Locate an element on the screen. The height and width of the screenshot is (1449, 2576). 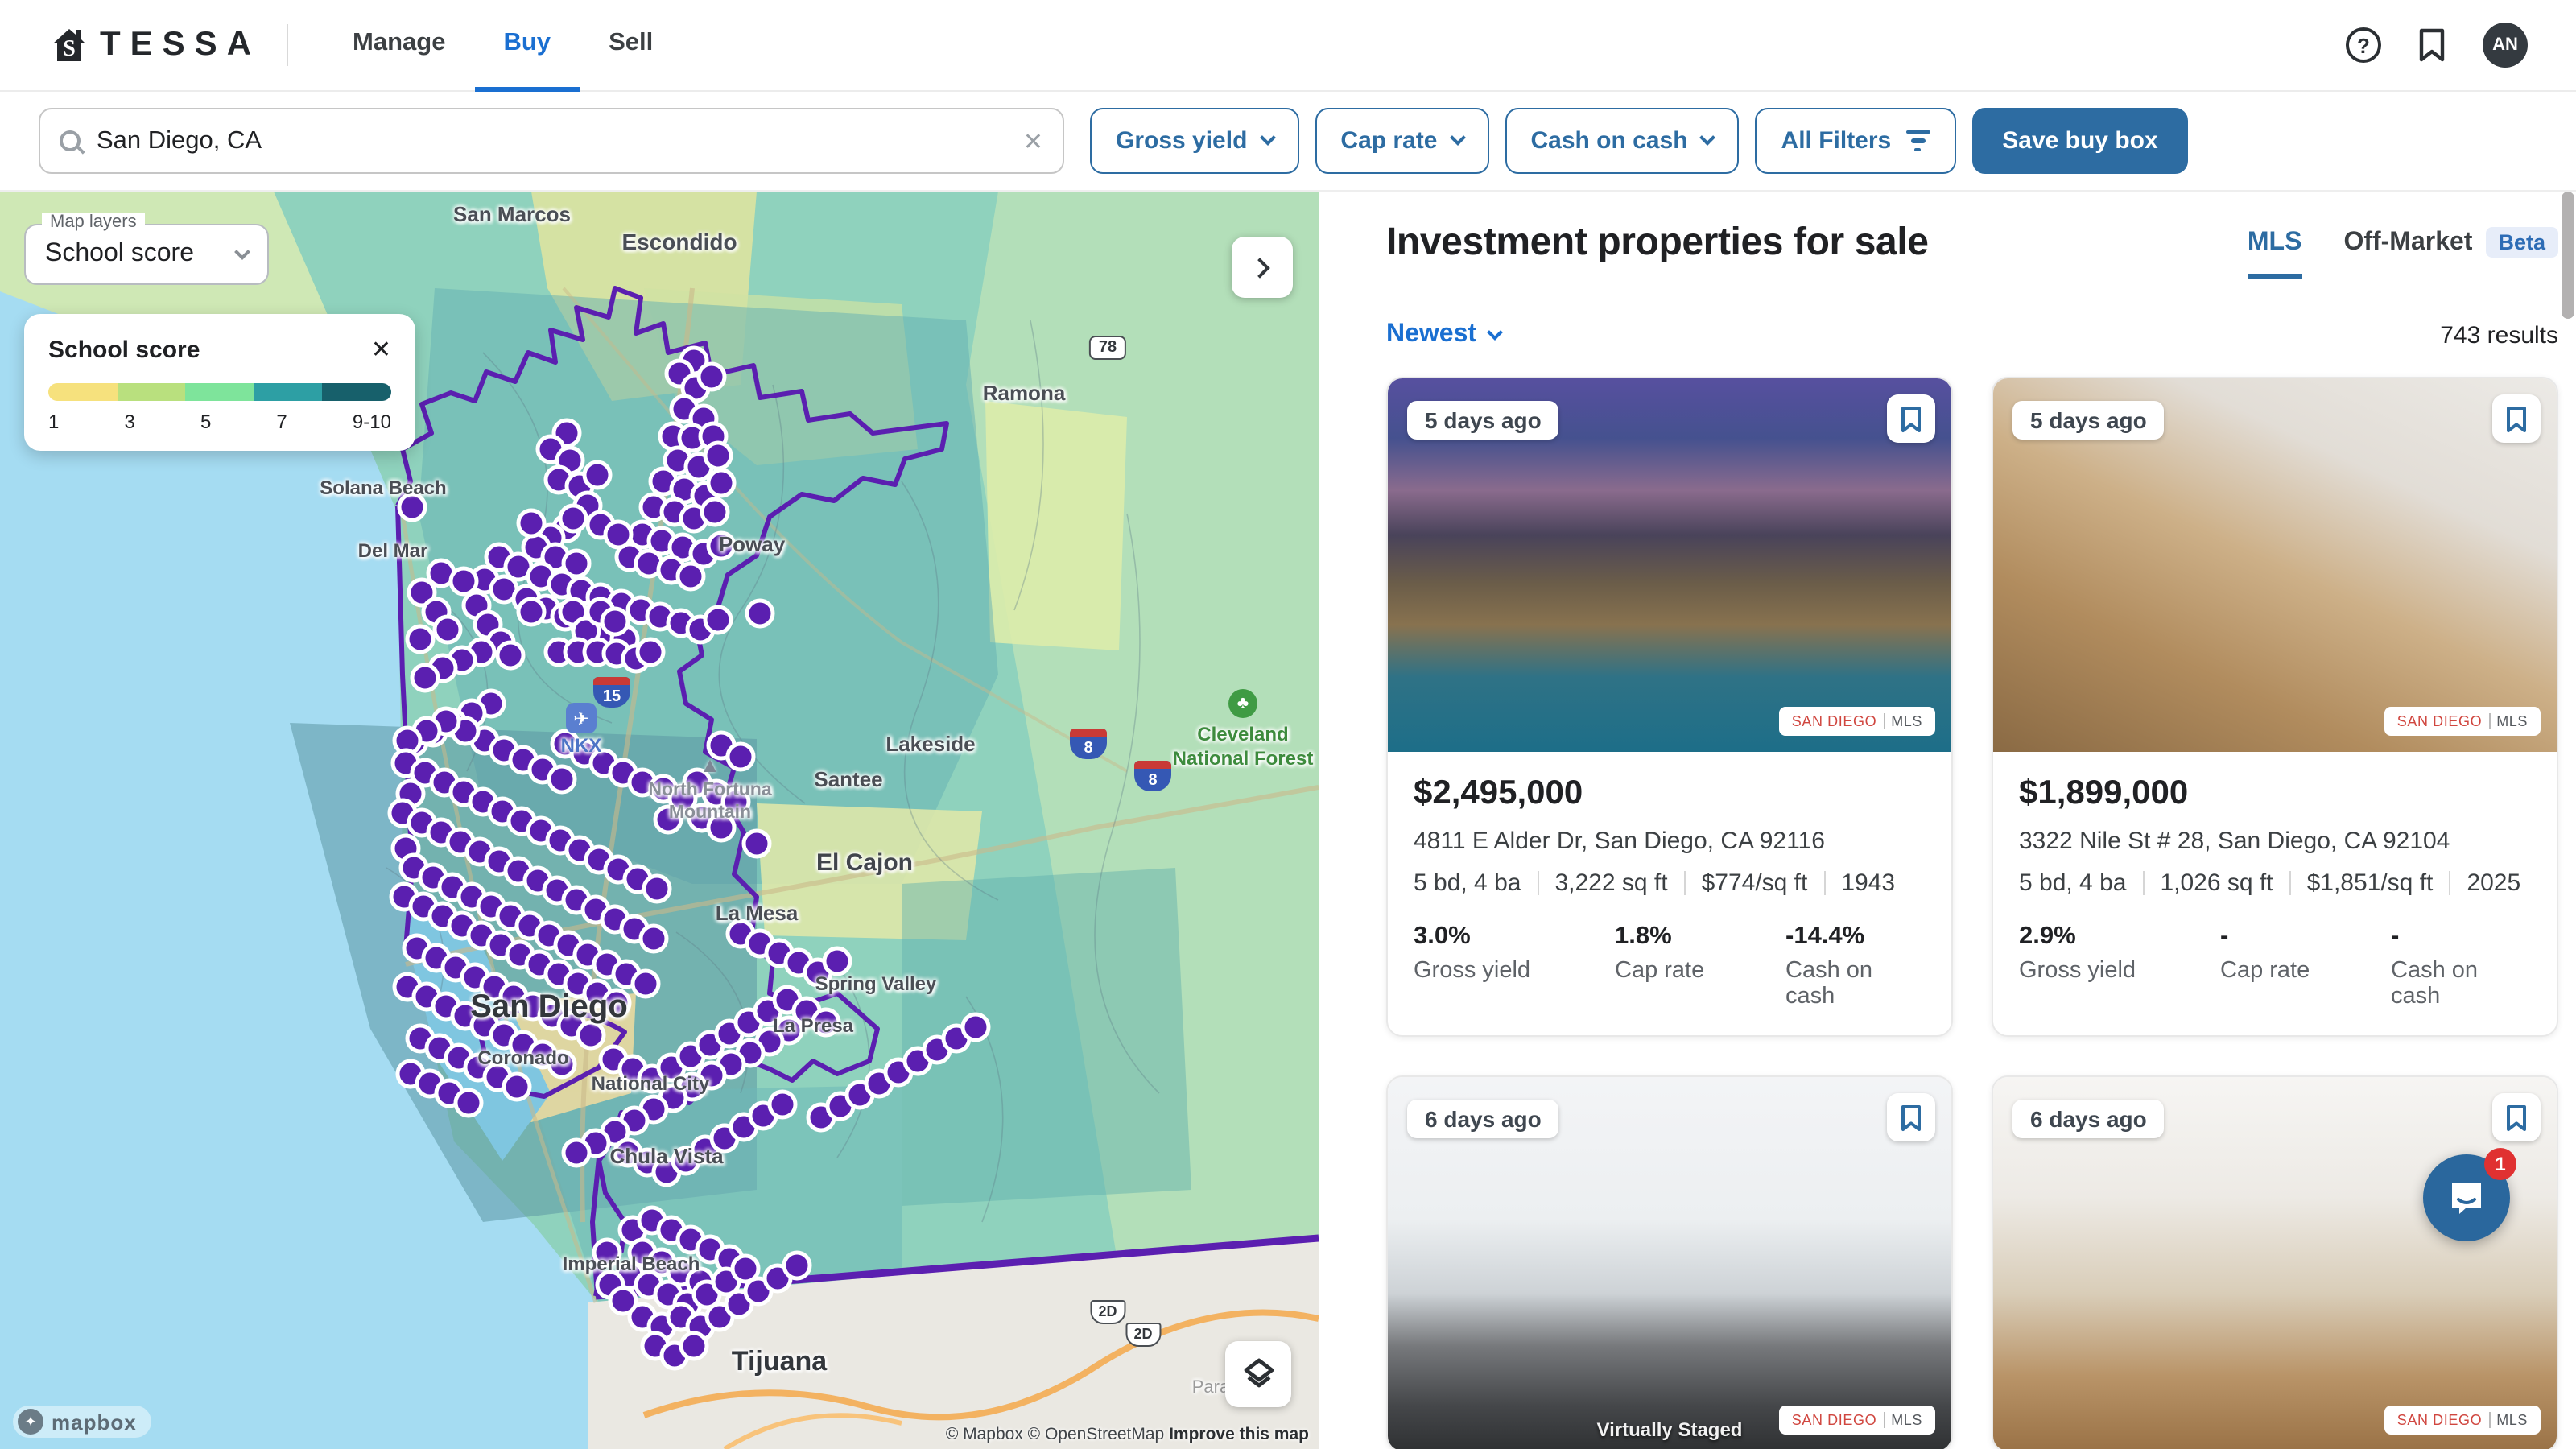
legend-gradient-bar is located at coordinates (219, 392).